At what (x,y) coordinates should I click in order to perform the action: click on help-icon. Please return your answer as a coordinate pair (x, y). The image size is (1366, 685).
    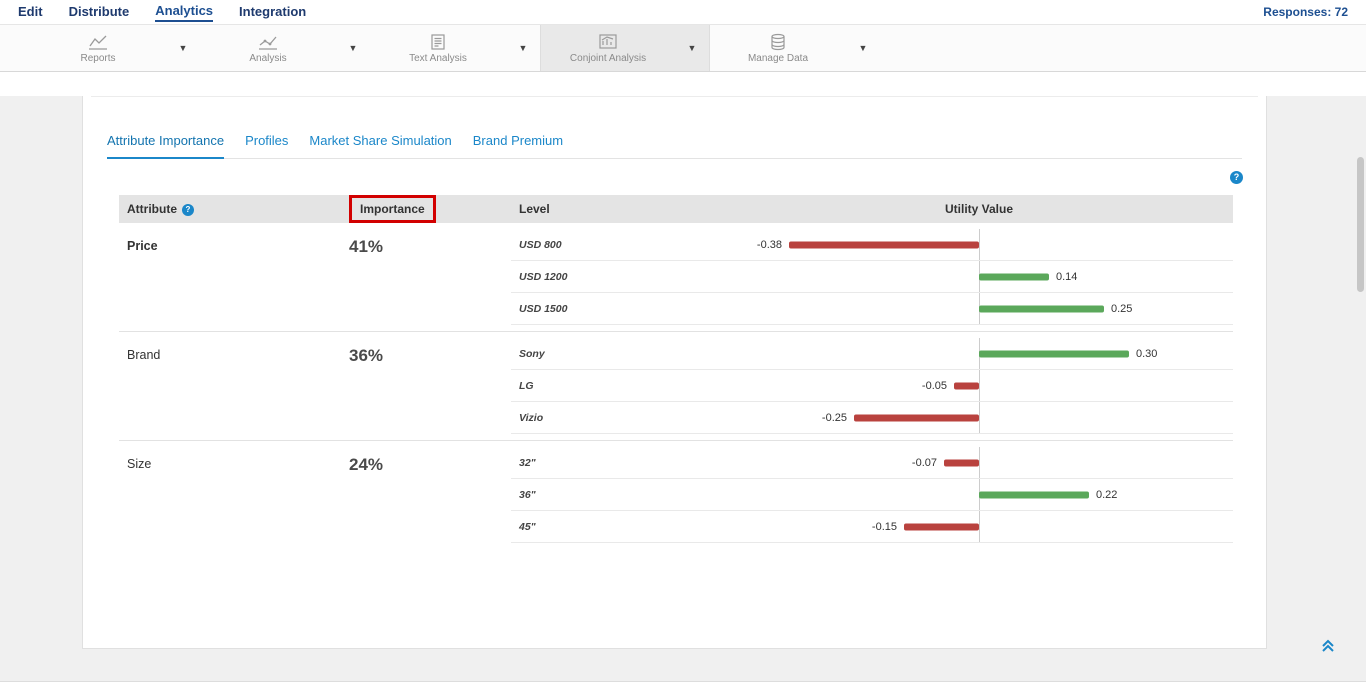
    Looking at the image, I should click on (1236, 177).